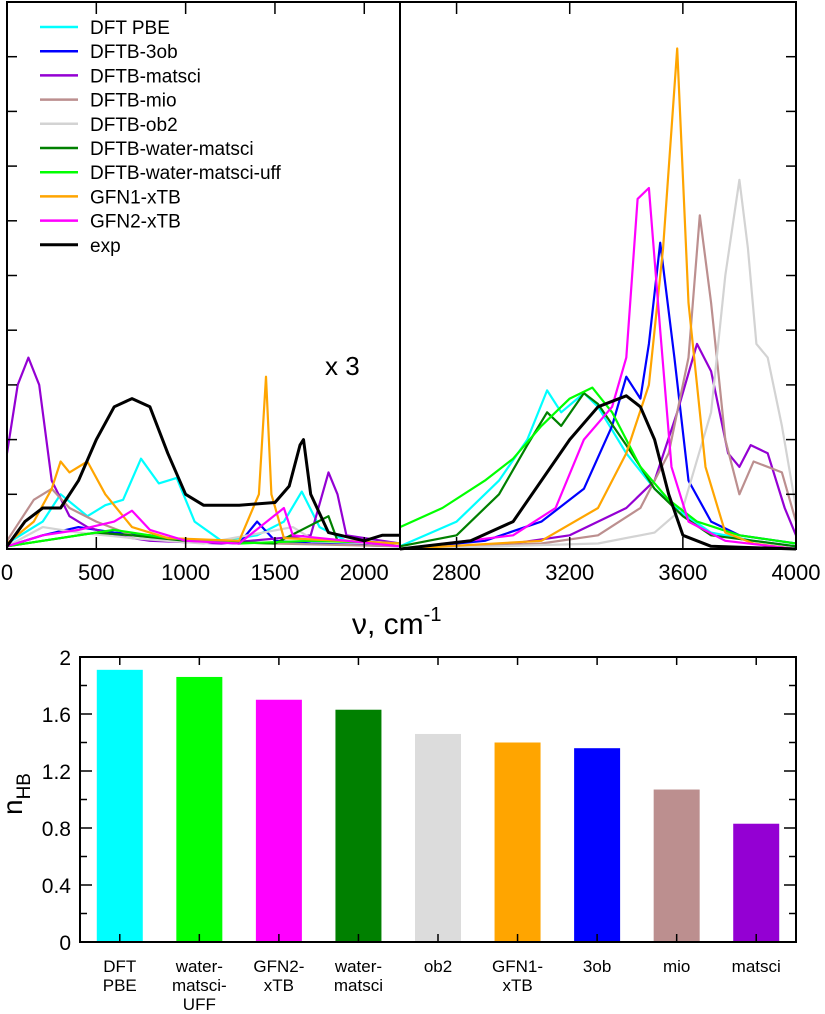 The image size is (825, 1014). I want to click on series-line-9-low, so click(202, 472).